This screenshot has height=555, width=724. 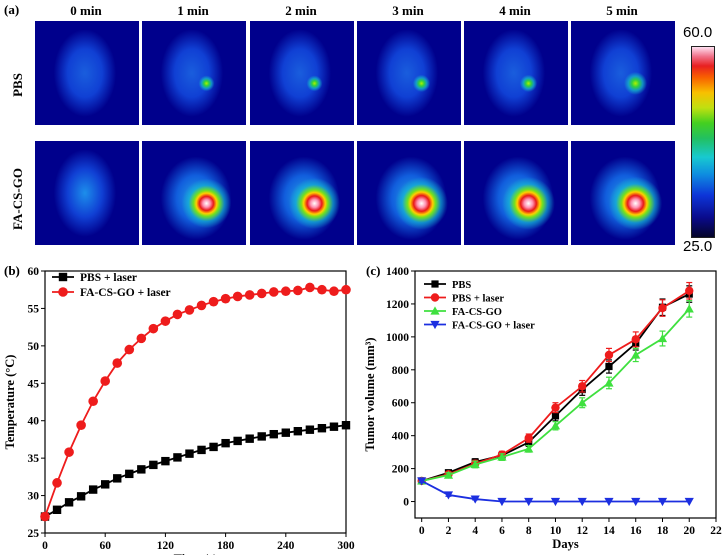 What do you see at coordinates (17, 85) in the screenshot?
I see `row-label-pbs: PBS` at bounding box center [17, 85].